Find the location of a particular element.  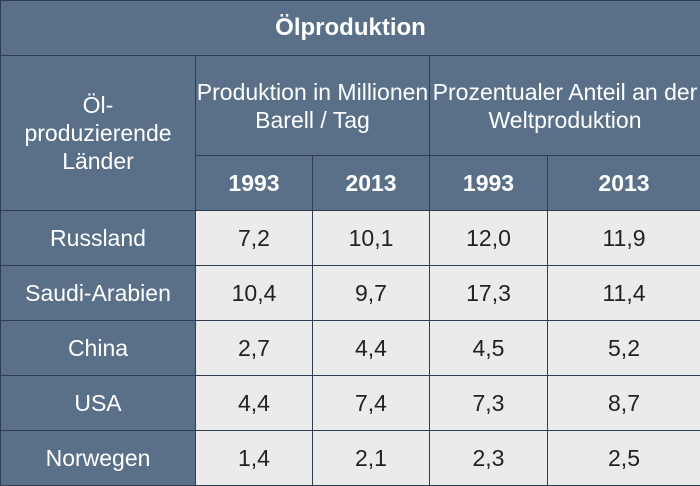

table-row: Saudi-Arabien 10,4 9,7 17,3 11,4 is located at coordinates (350, 293).